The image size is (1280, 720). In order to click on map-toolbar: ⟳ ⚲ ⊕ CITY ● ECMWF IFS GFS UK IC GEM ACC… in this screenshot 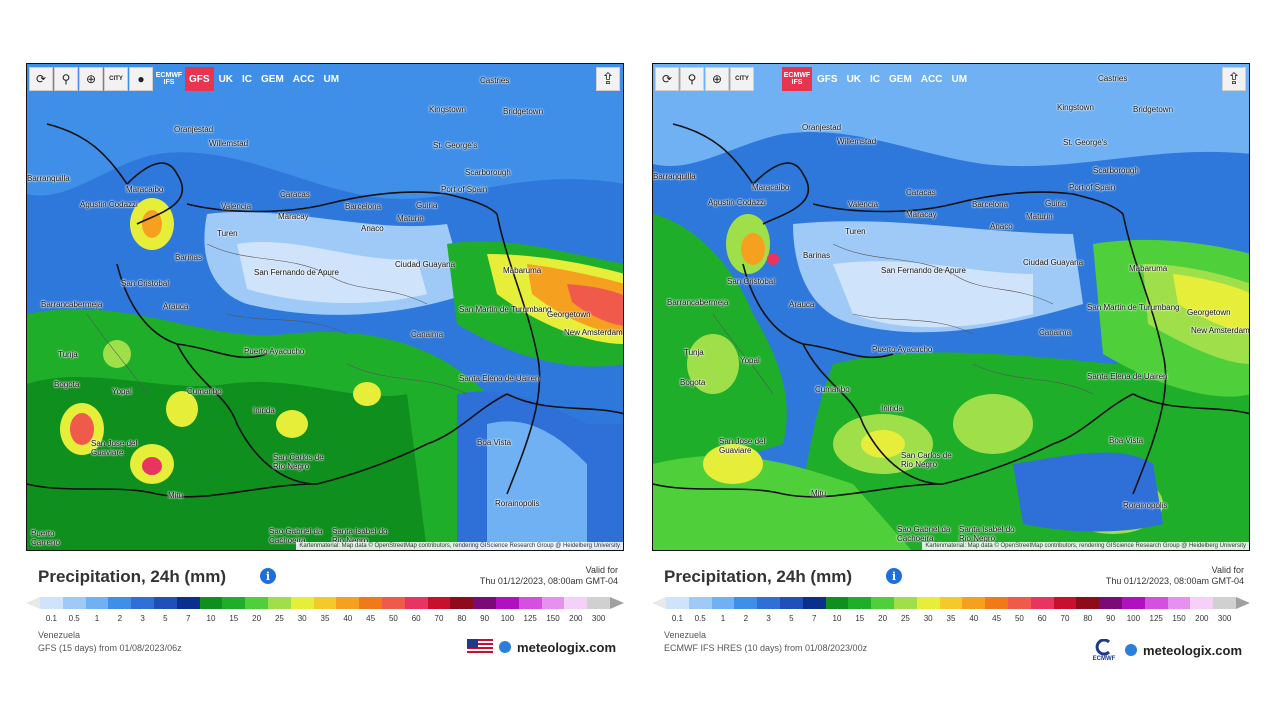, I will do `click(186, 79)`.